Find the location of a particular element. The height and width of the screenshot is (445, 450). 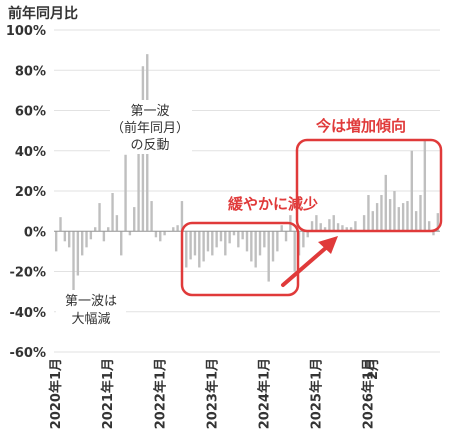

annotation-drop-line2: 大幅減 is located at coordinates (90, 319).